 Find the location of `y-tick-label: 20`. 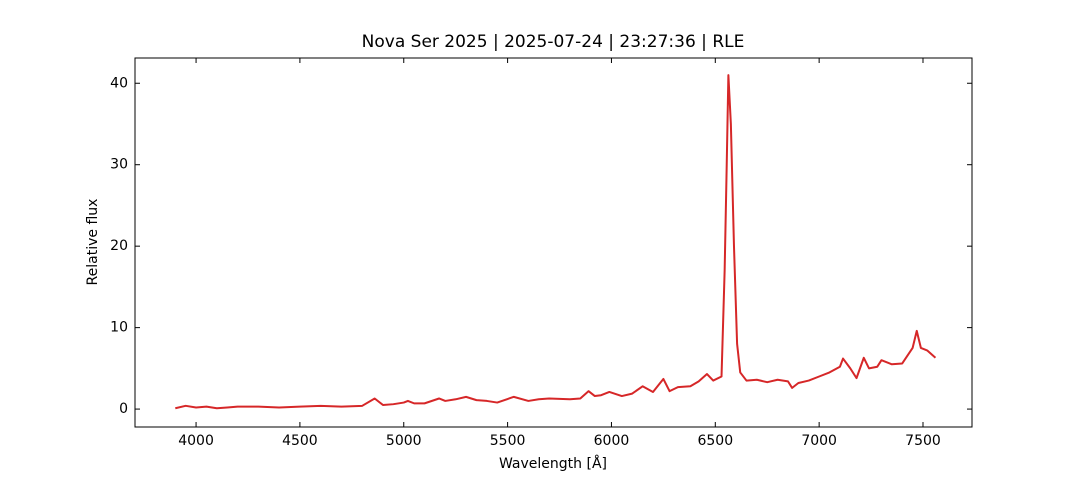

y-tick-label: 20 is located at coordinates (119, 246).